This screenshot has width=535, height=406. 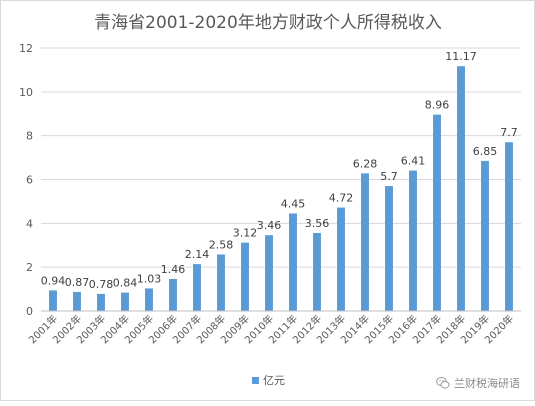 I want to click on y-axis-ticks: 0 2 4 6 8 10 12, so click(x=26, y=180).